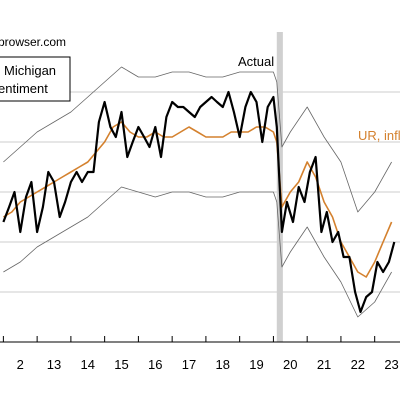 This screenshot has height=405, width=400. What do you see at coordinates (290, 364) in the screenshot?
I see `x-tick-label-8: 20` at bounding box center [290, 364].